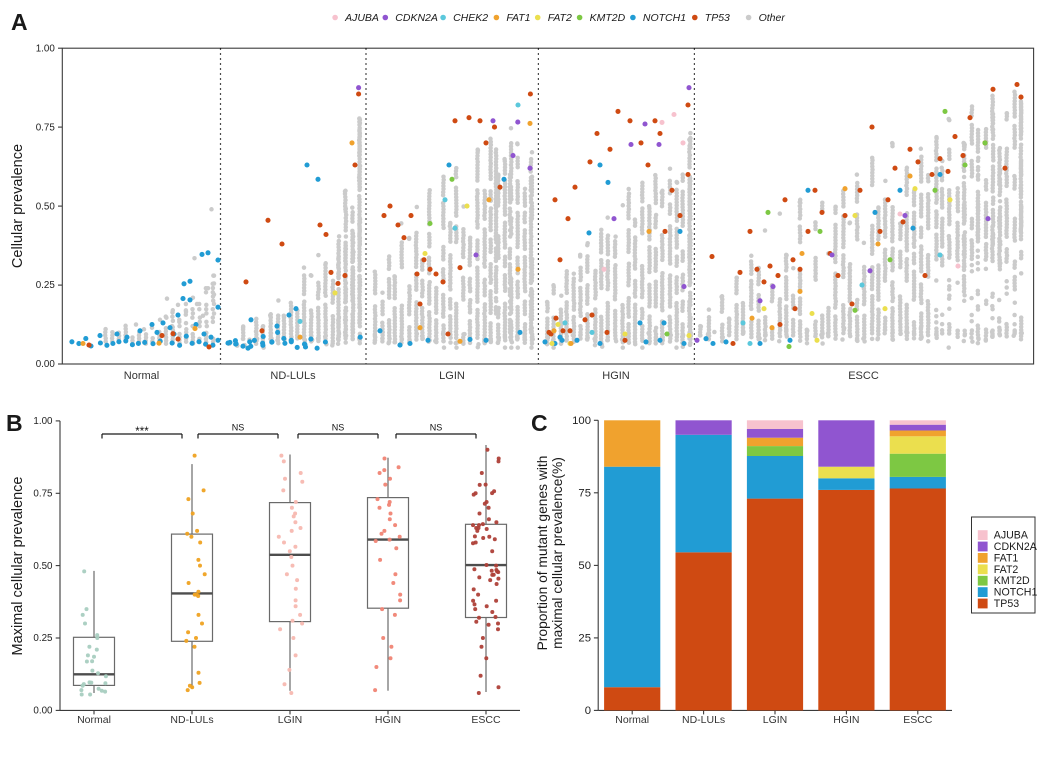 The height and width of the screenshot is (762, 1047). What do you see at coordinates (584, 566) in the screenshot?
I see `svg-text: 50` at bounding box center [584, 566].